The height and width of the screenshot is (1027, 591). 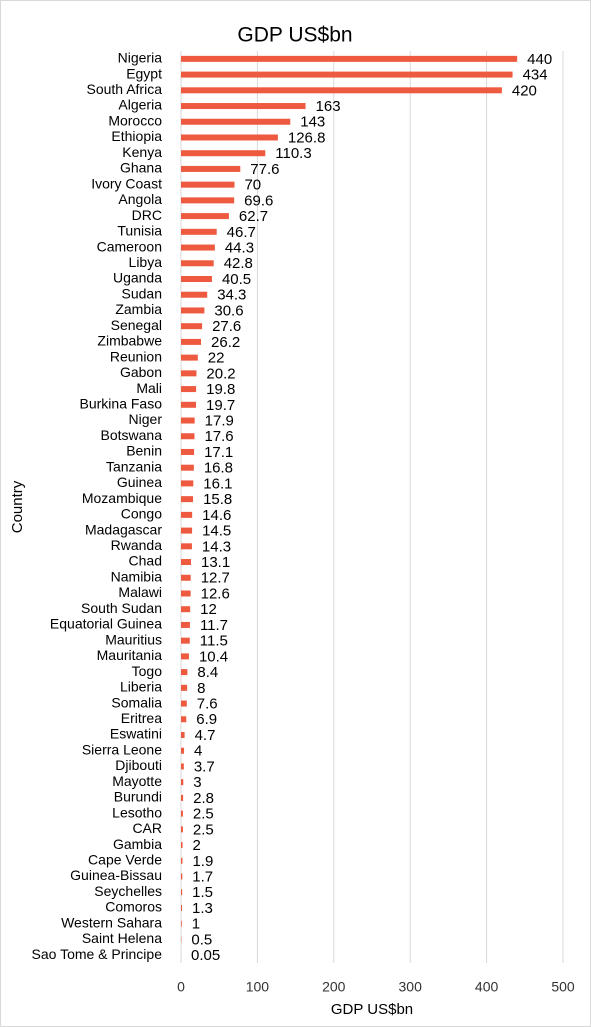 What do you see at coordinates (241, 232) in the screenshot?
I see `value-label: 46.7` at bounding box center [241, 232].